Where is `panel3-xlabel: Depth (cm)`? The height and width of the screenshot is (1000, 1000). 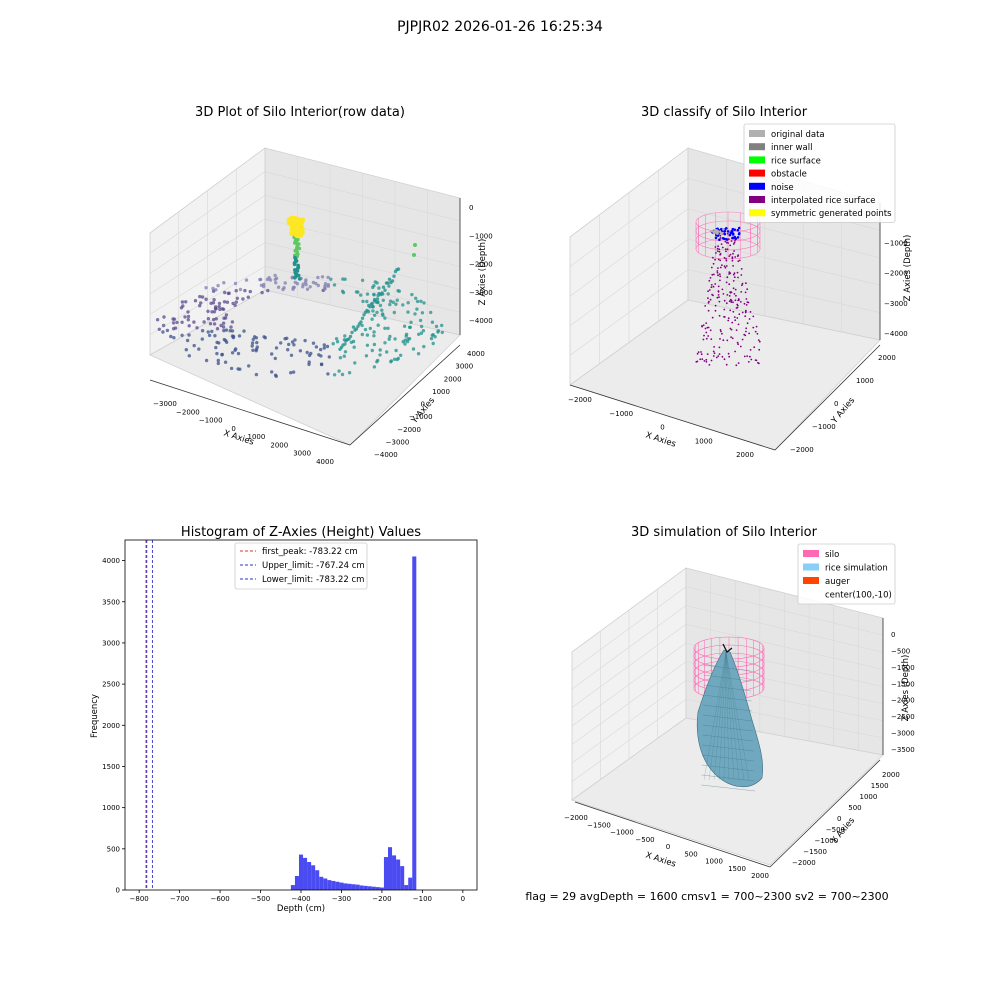
panel3-xlabel: Depth (cm) is located at coordinates (301, 909).